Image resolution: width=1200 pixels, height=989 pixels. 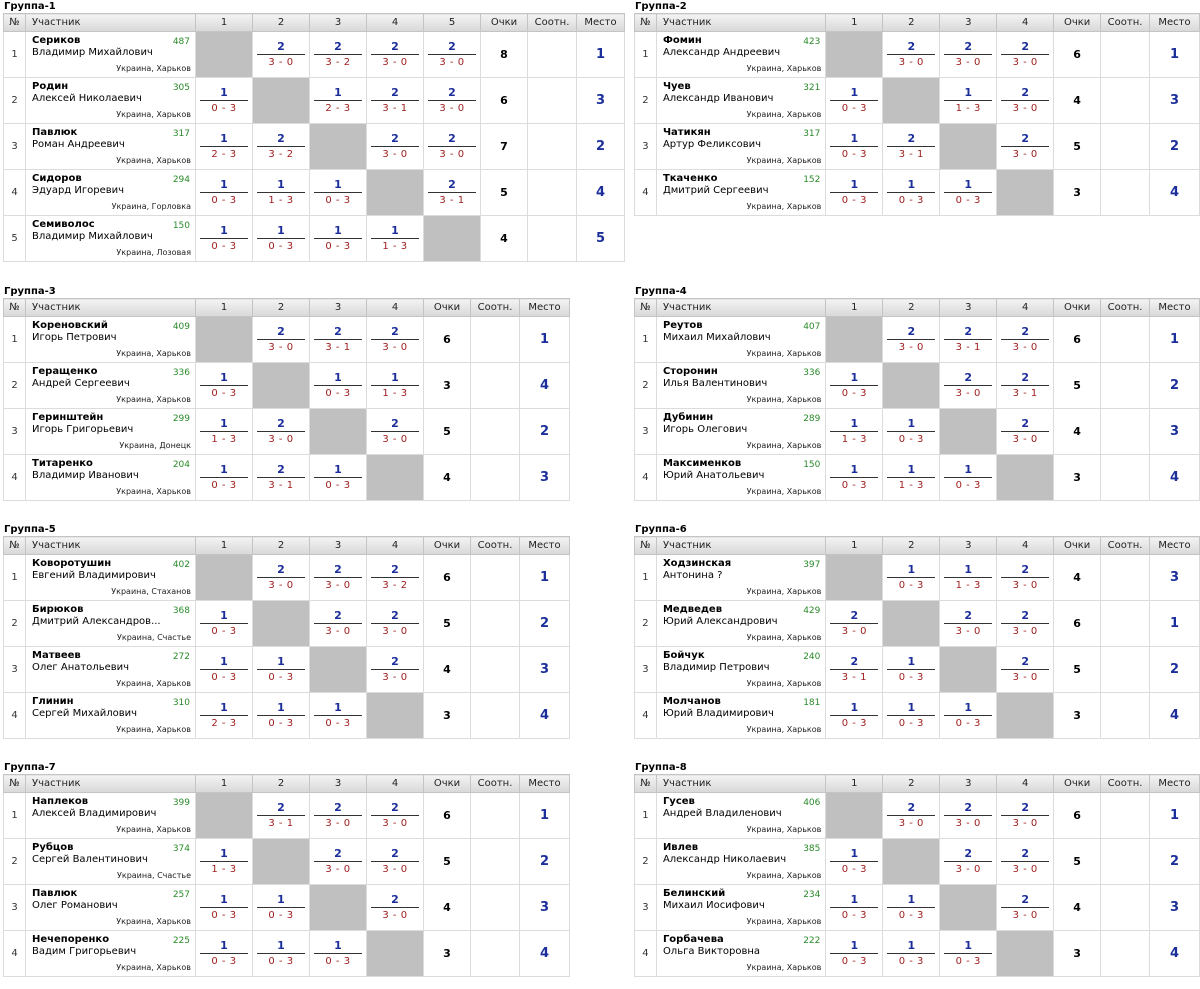 What do you see at coordinates (53, 701) in the screenshot?
I see `player-last-name: Глинин` at bounding box center [53, 701].